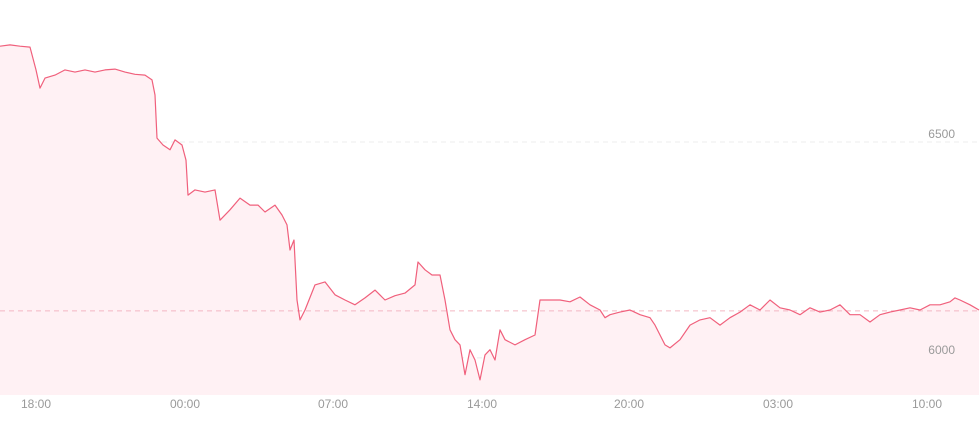  I want to click on x-tick-label: 03:00, so click(778, 404).